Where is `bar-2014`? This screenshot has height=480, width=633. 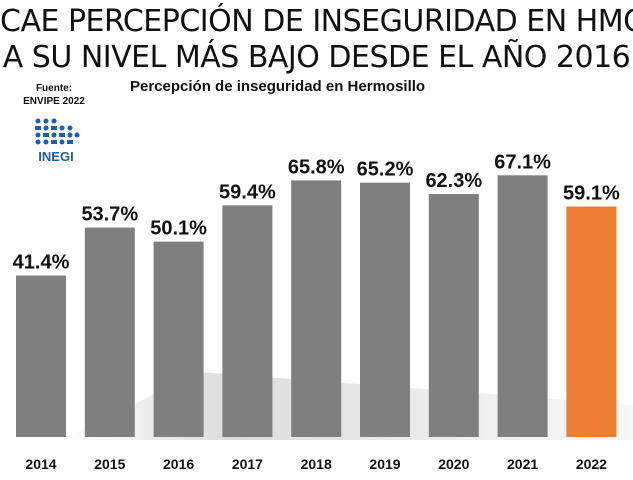 bar-2014 is located at coordinates (41, 356).